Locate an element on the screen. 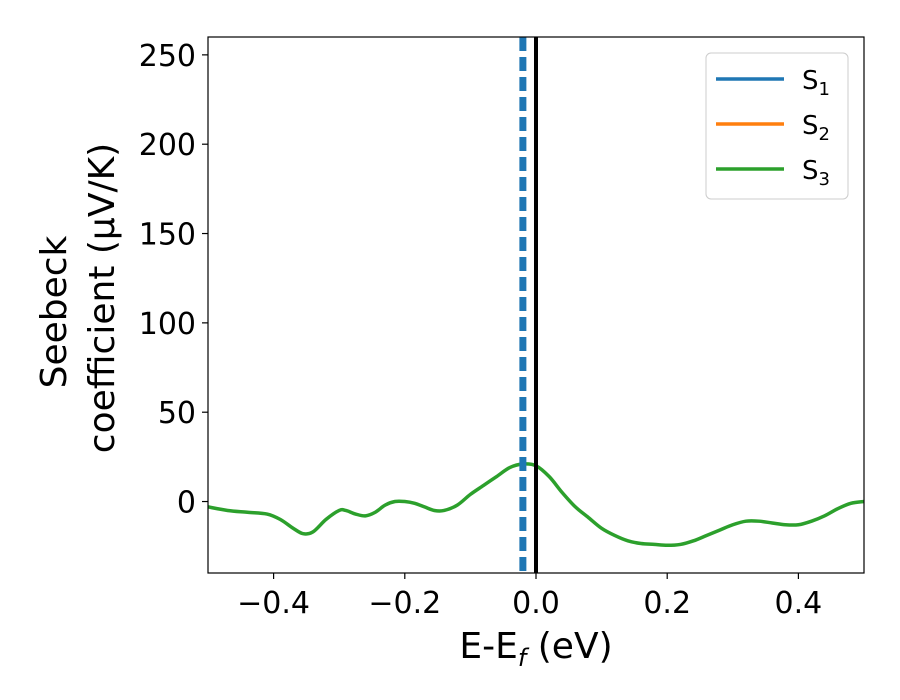 This screenshot has width=900, height=700. y-tick-label: 250 is located at coordinates (167, 56).